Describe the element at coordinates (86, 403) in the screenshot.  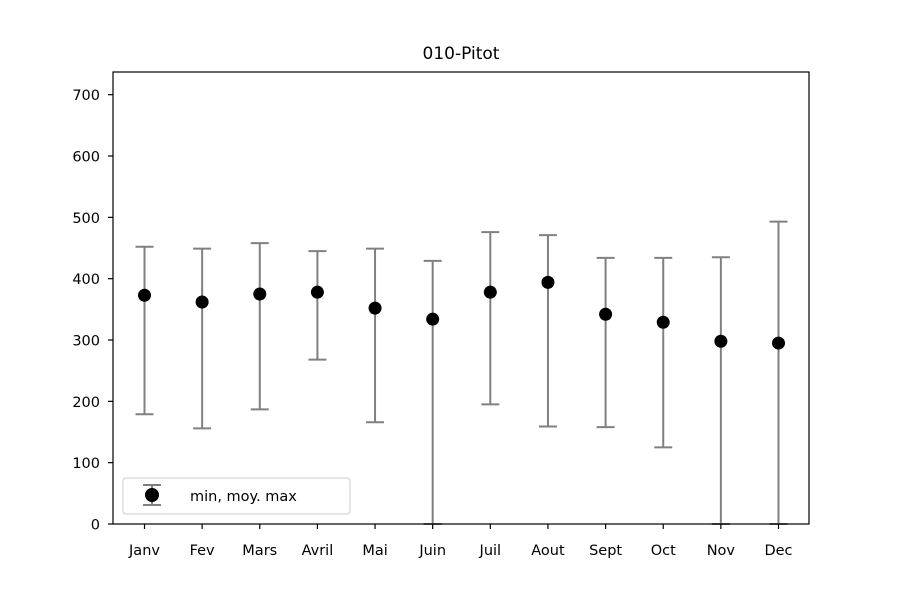
I see `y-tick-label: 200` at that location.